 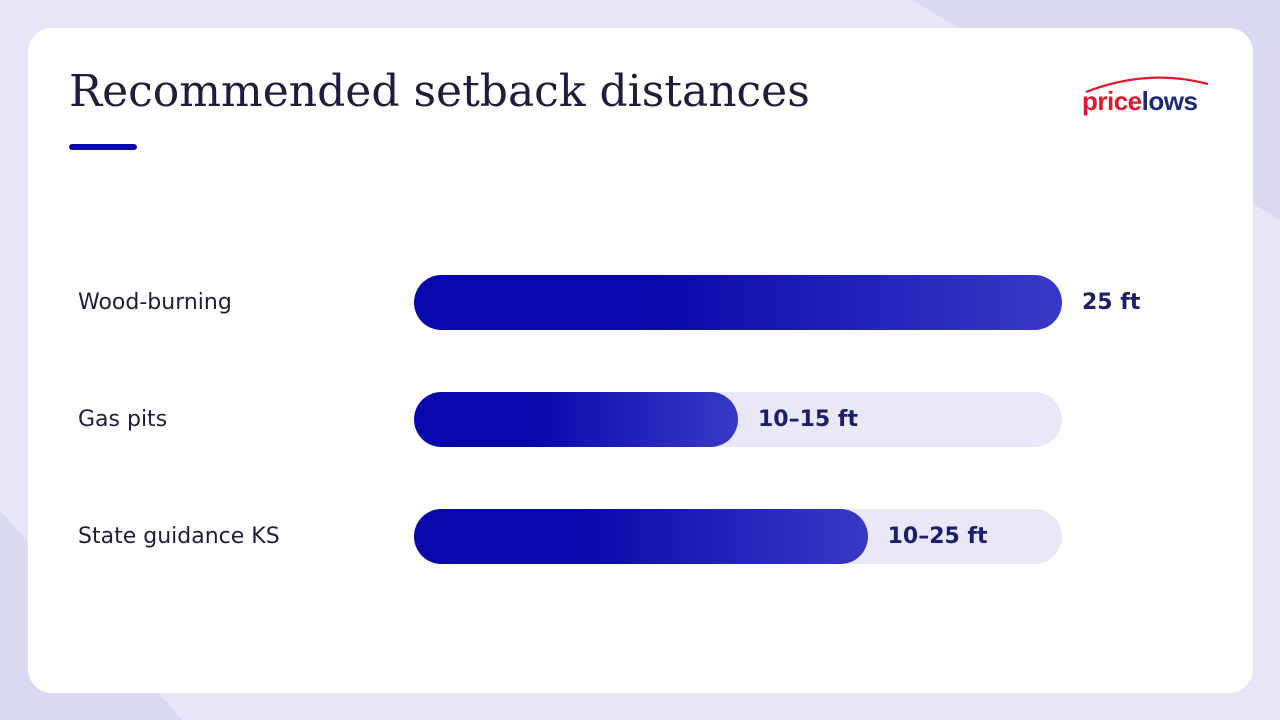 I want to click on value-label: 25 ft, so click(x=1111, y=302).